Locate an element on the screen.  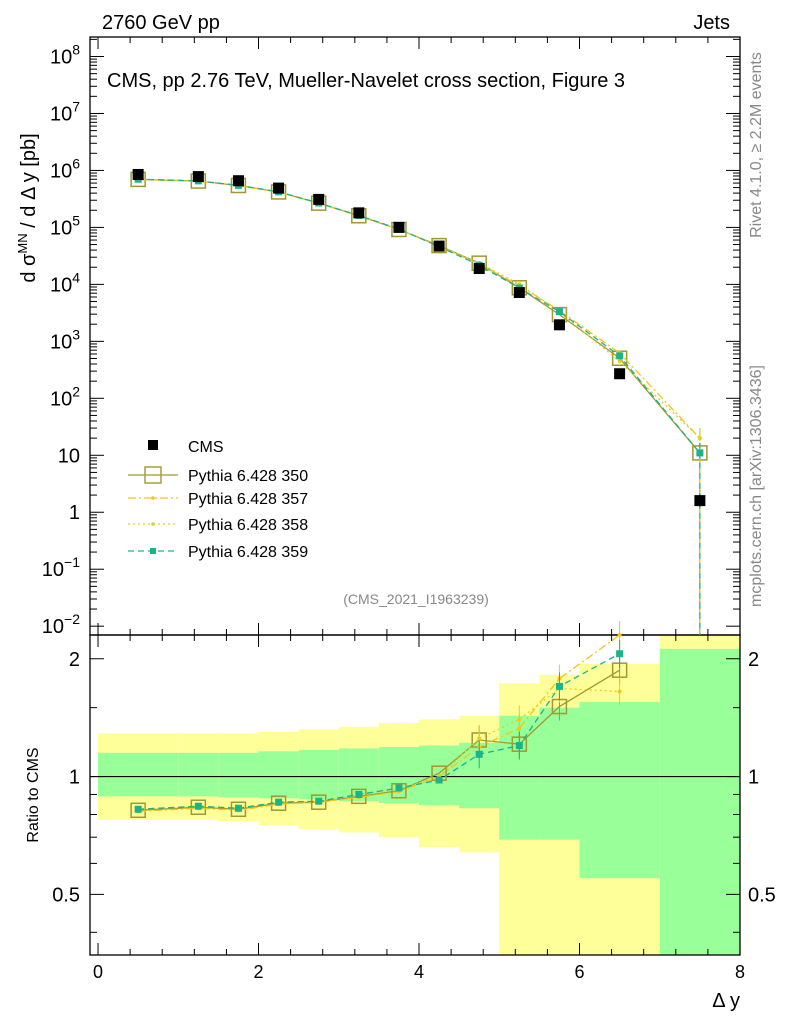
y-tick-label: 10⁸ is located at coordinates (65, 55).